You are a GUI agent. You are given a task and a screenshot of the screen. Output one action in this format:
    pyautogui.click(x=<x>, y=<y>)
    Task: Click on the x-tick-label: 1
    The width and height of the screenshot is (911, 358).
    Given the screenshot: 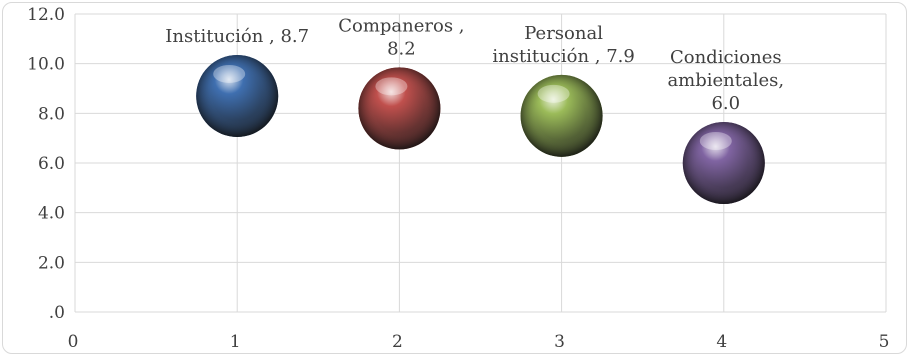 What is the action you would take?
    pyautogui.click(x=235, y=342)
    